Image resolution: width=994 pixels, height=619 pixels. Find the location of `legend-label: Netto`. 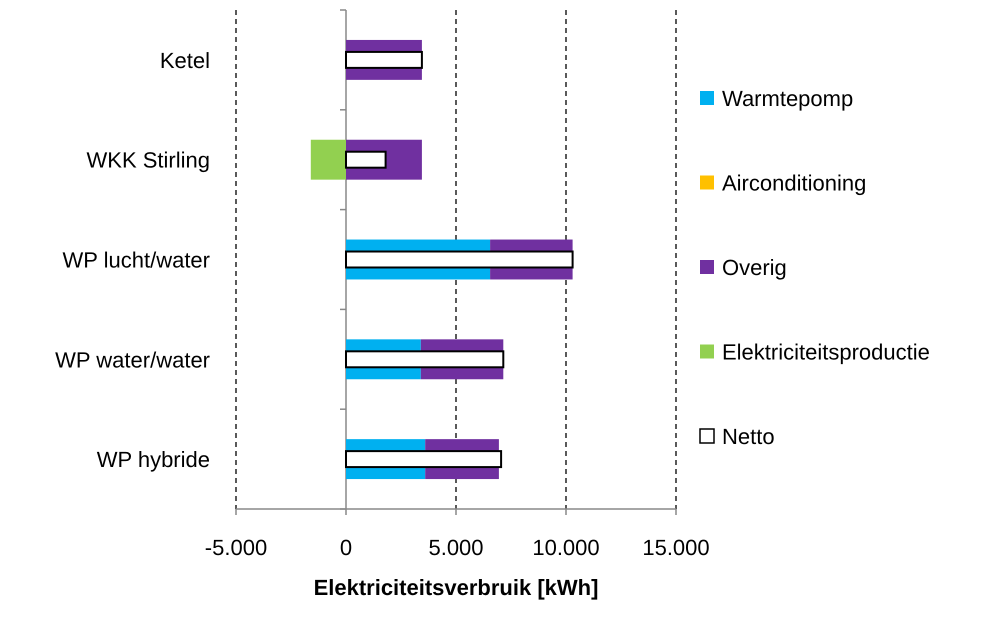

legend-label: Netto is located at coordinates (748, 436).